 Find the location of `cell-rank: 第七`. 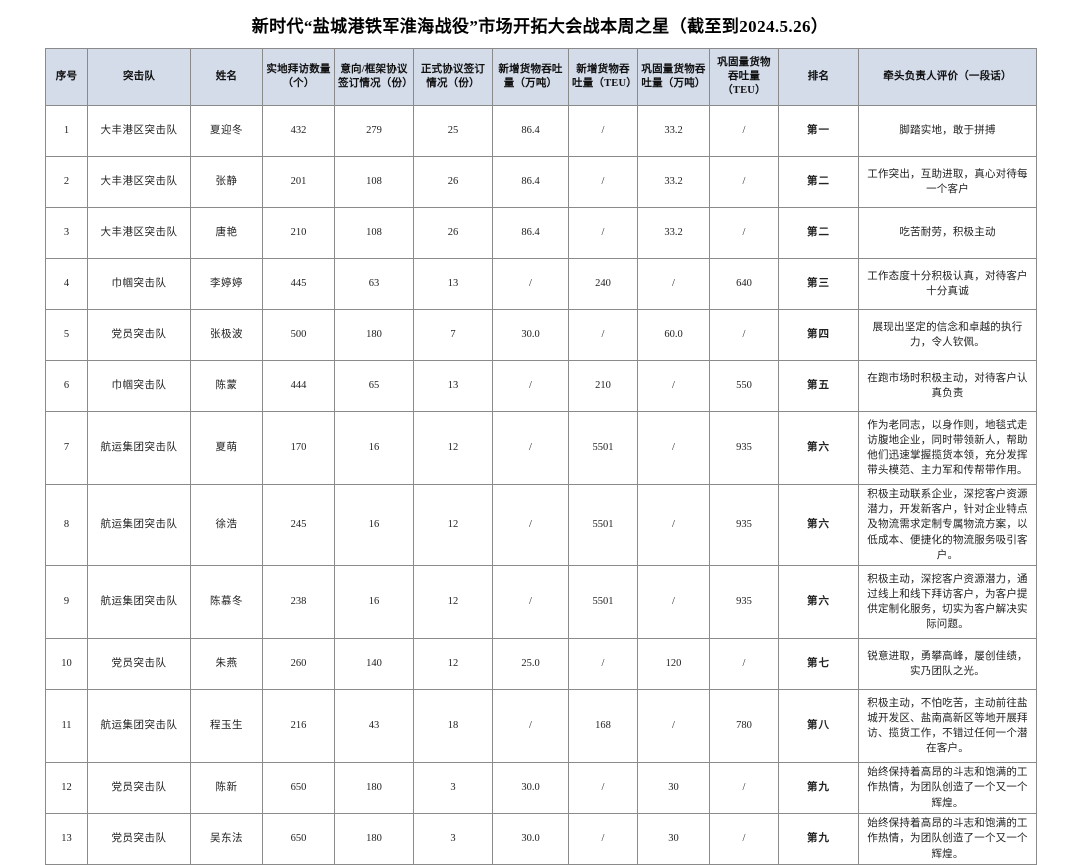

cell-rank: 第七 is located at coordinates (818, 664).